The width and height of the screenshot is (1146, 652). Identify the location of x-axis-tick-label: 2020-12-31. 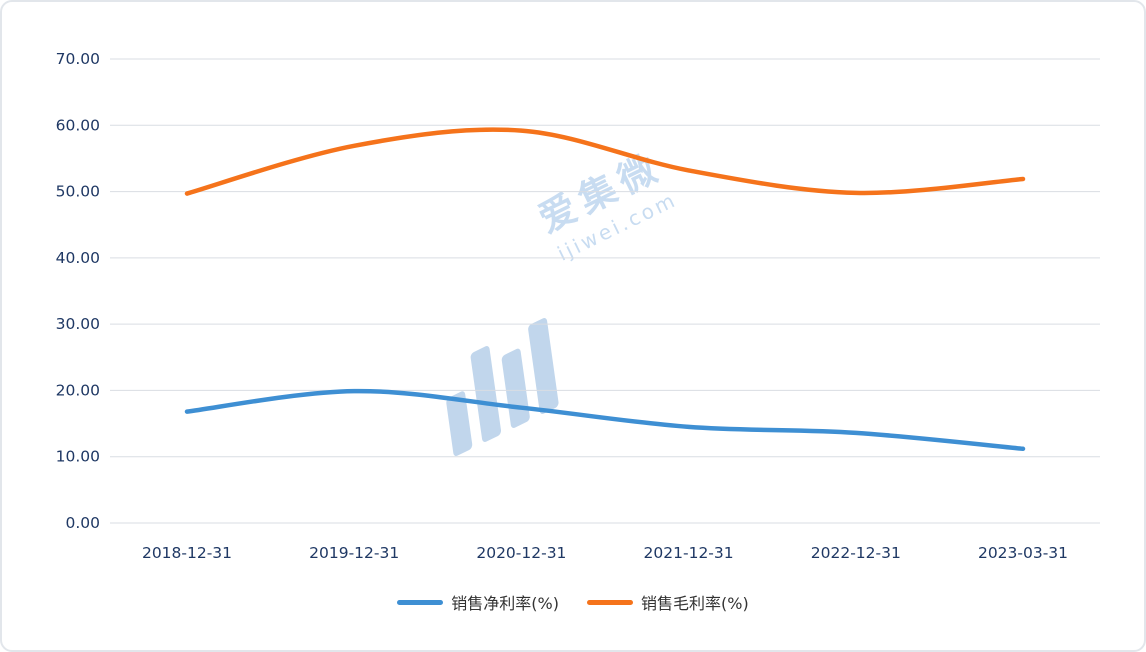
(521, 553).